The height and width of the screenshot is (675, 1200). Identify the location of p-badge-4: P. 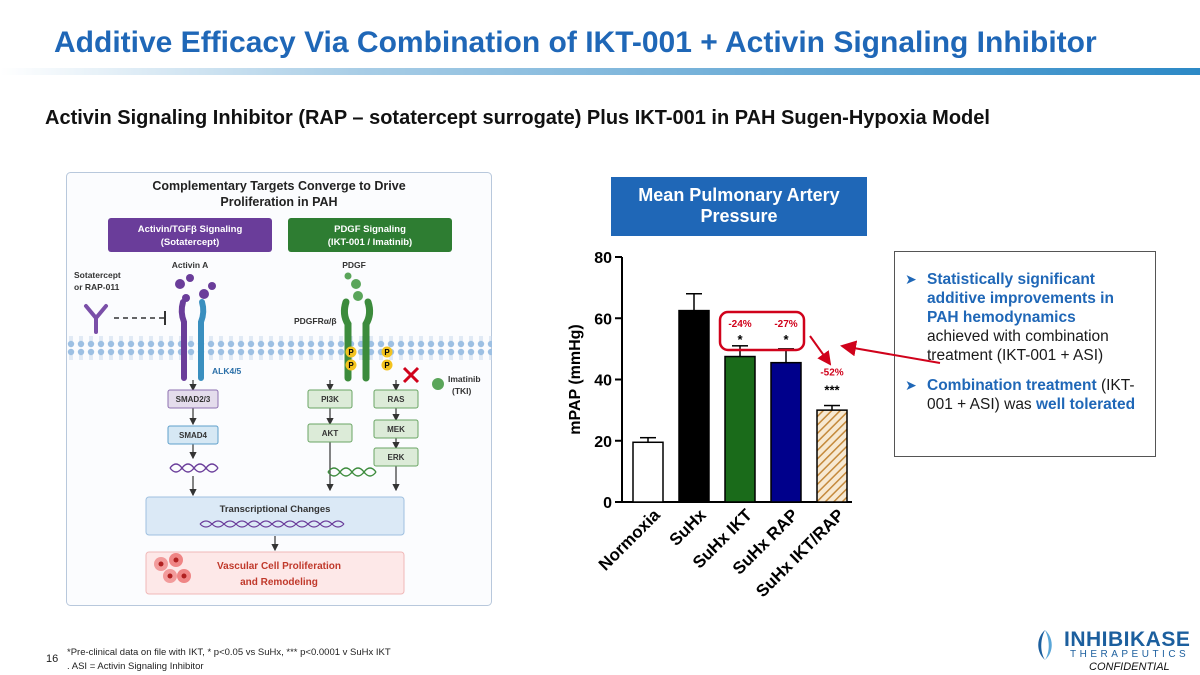
(387, 365).